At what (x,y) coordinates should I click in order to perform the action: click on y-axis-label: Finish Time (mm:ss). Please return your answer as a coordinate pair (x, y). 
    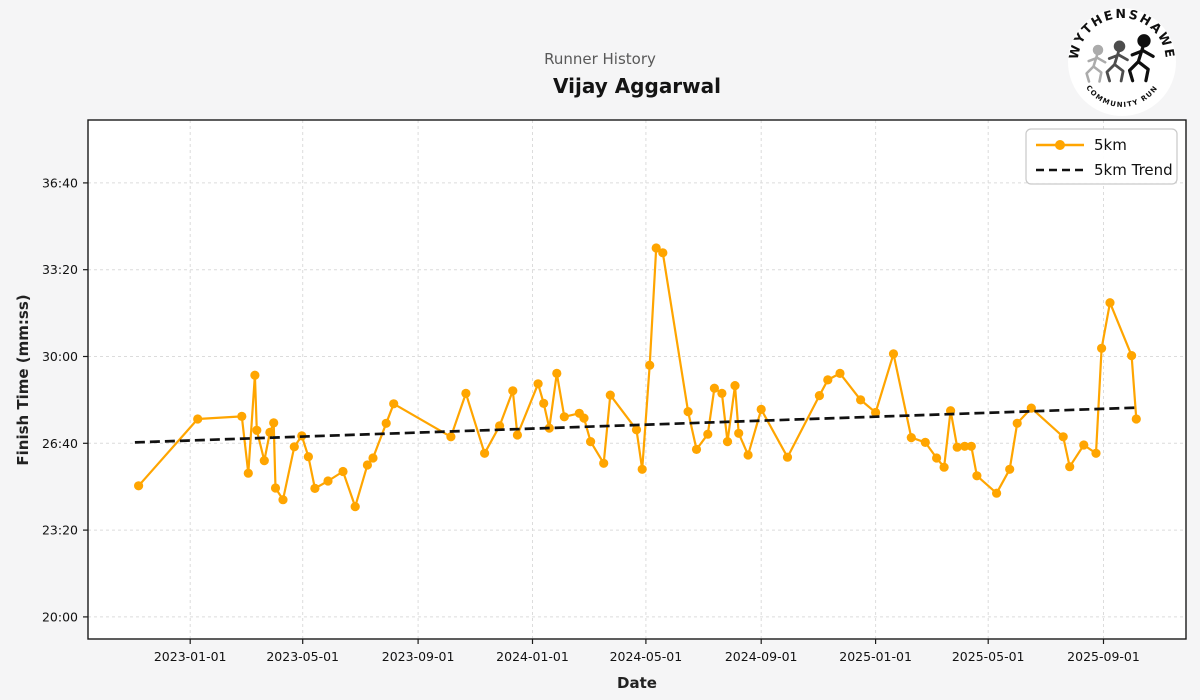
    Looking at the image, I should click on (23, 379).